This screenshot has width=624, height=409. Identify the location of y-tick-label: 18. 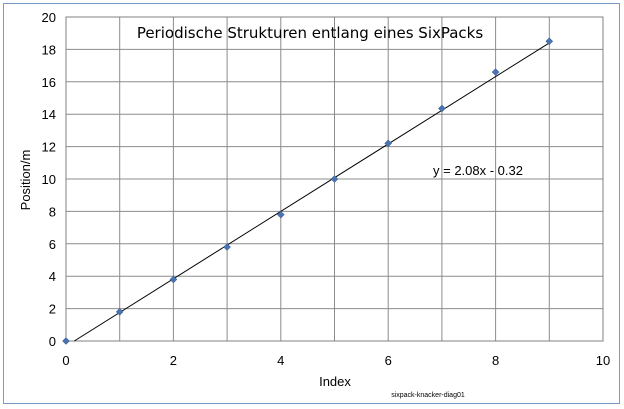
(49, 49).